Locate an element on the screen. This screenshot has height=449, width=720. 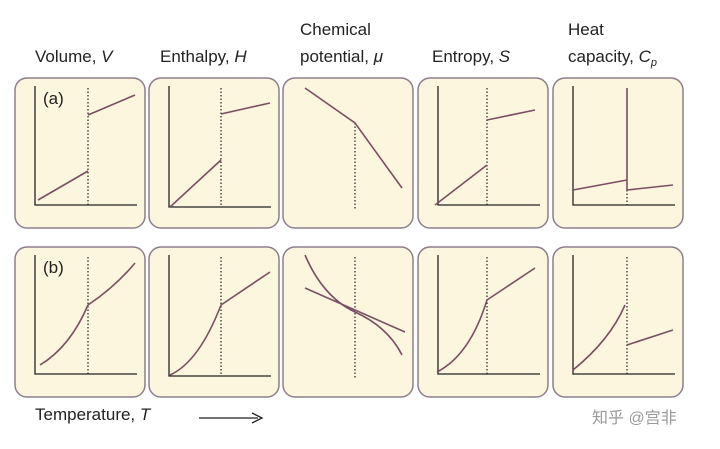
header-text: Volume, is located at coordinates (65, 56).